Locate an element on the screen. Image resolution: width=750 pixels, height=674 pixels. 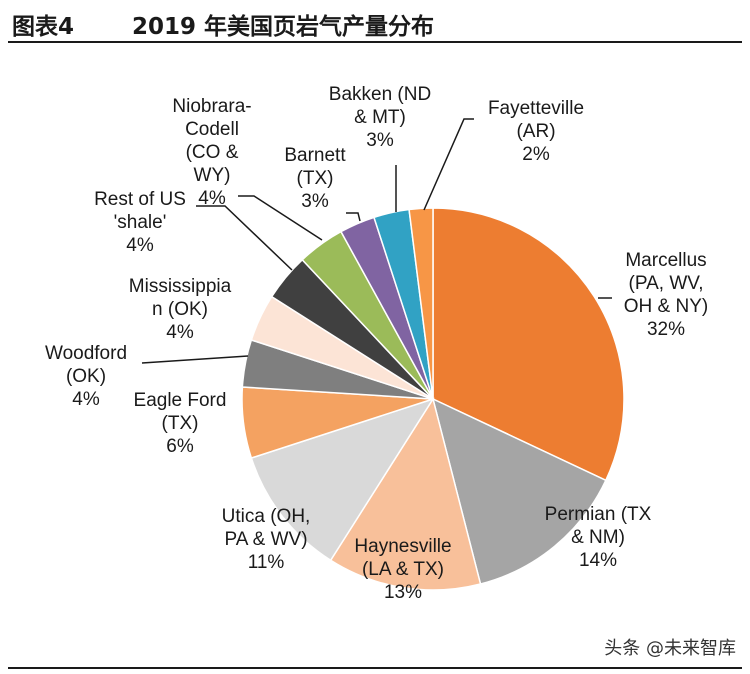
figure-title: 2019 年美国页岩气产量分布 is located at coordinates (283, 27).